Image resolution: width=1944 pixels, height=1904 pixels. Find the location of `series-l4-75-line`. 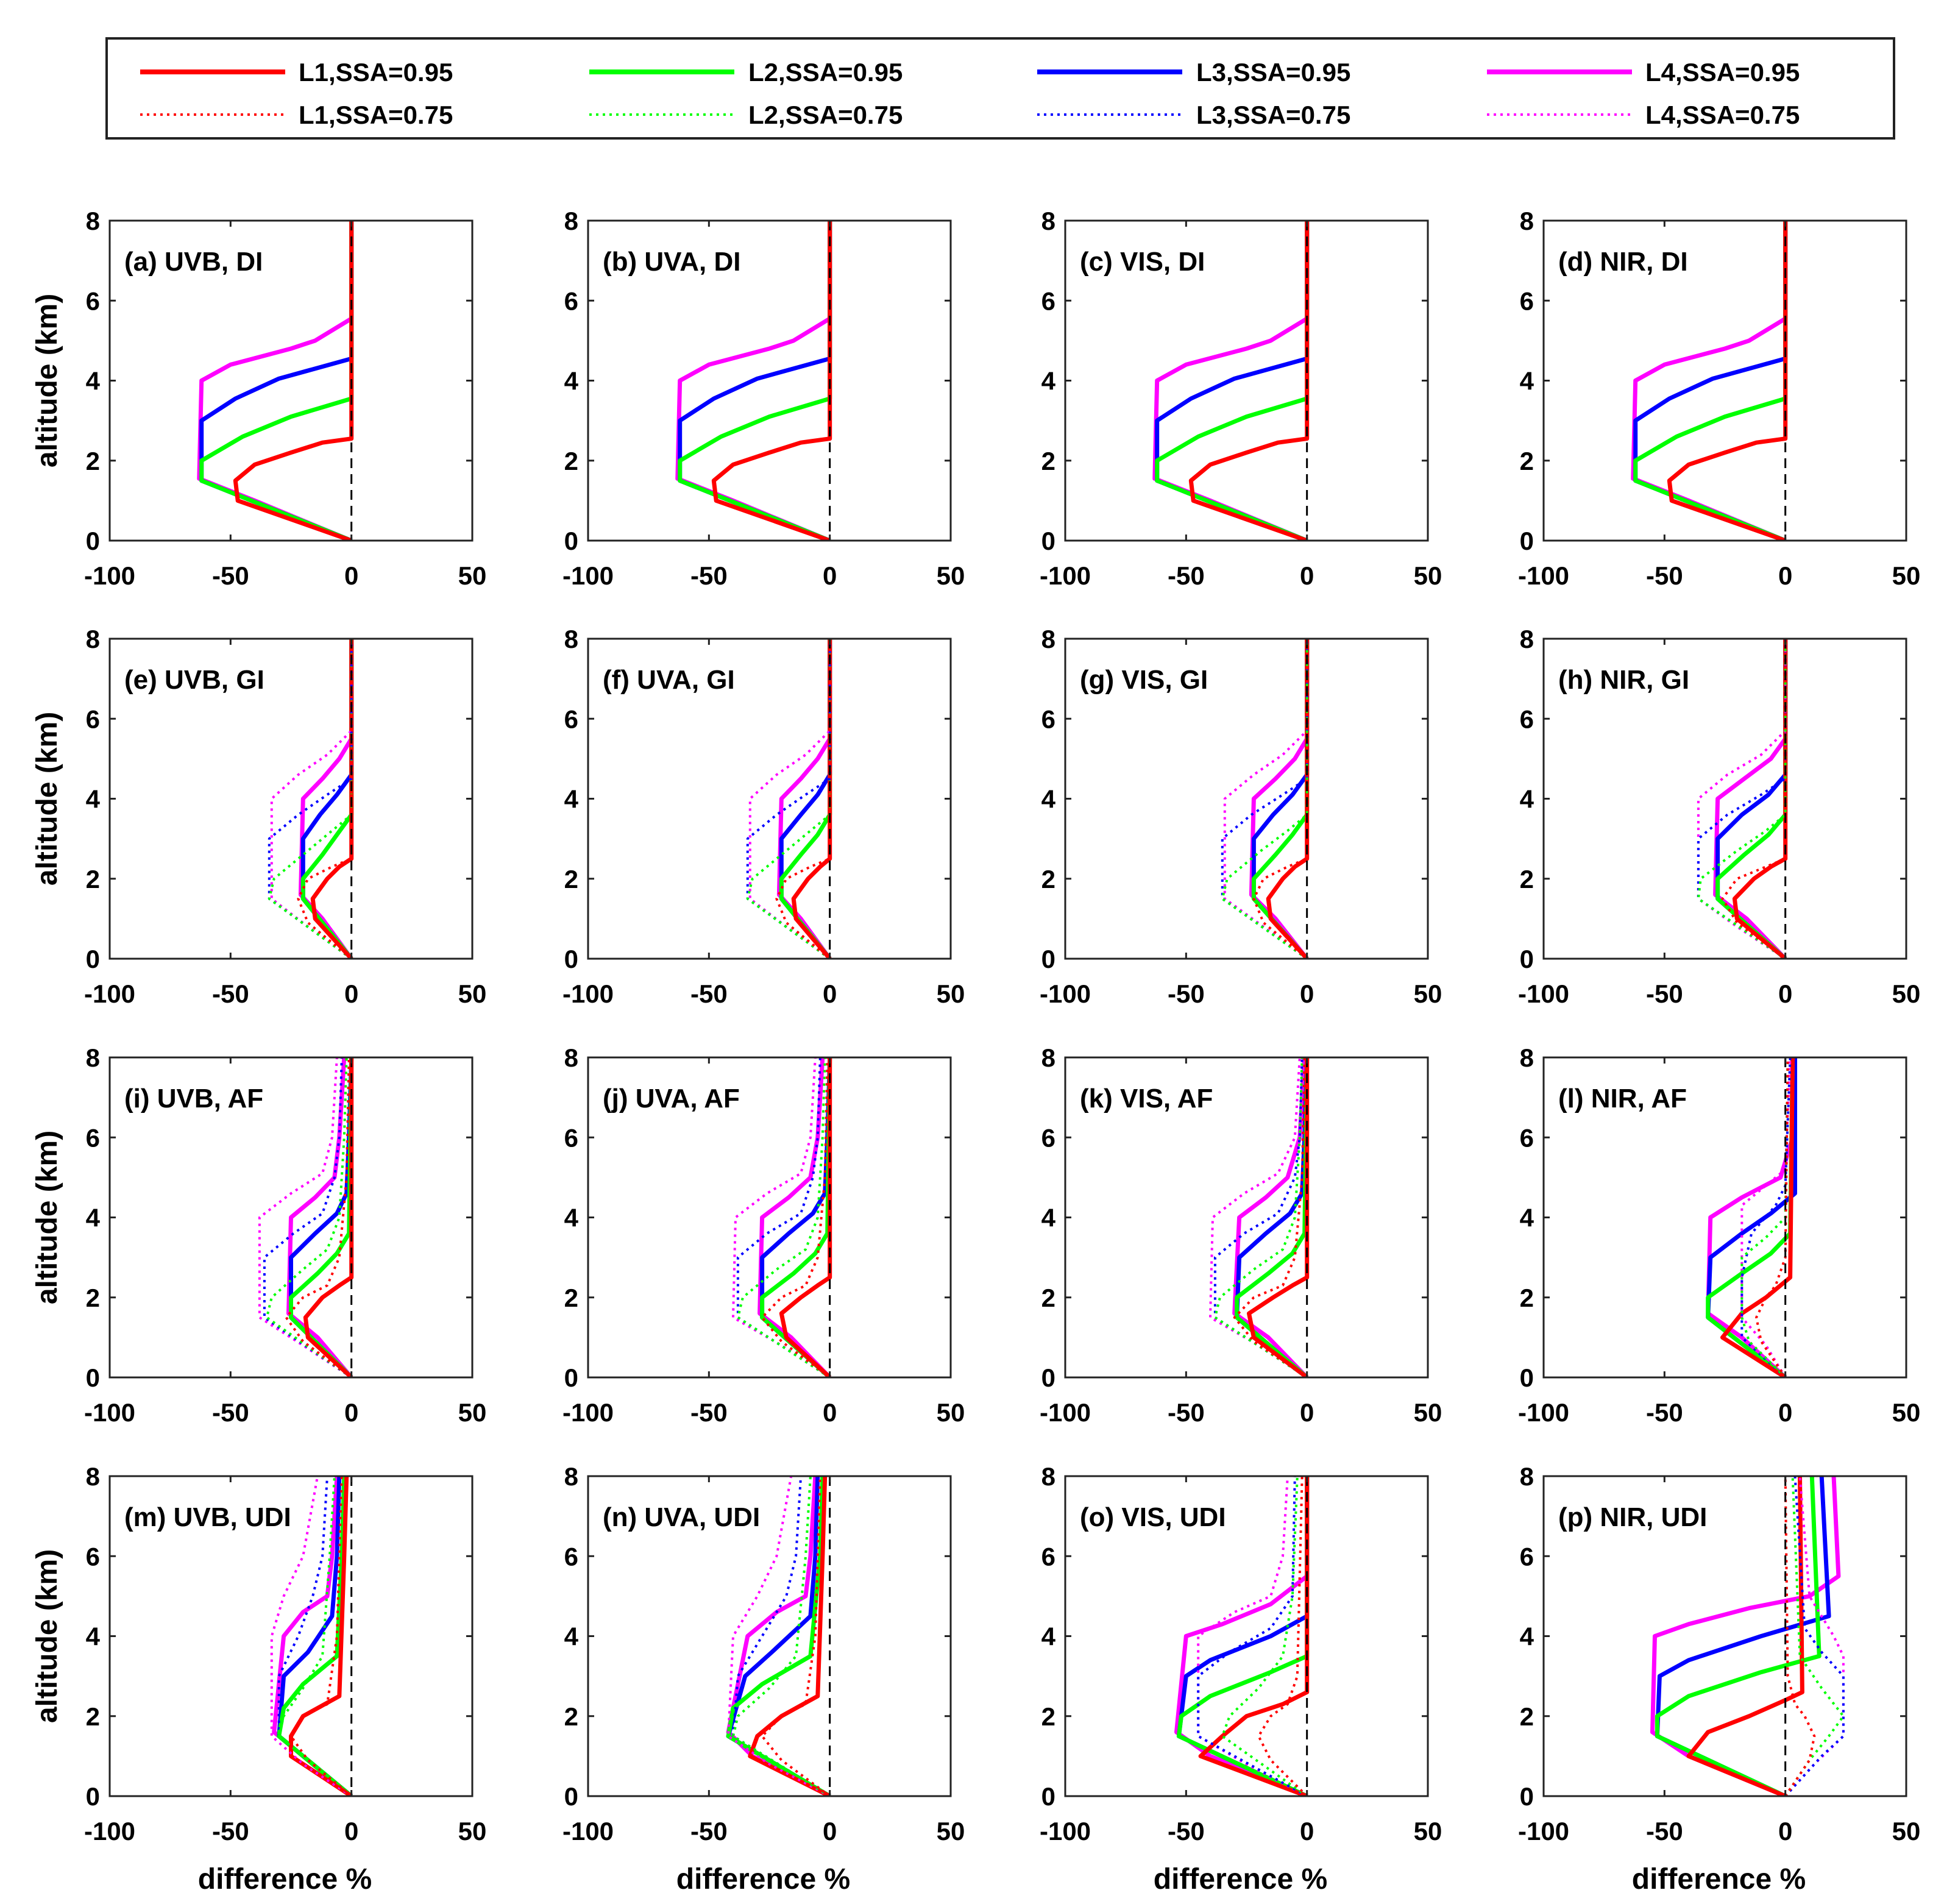

series-l4-75-line is located at coordinates (305, 1217).